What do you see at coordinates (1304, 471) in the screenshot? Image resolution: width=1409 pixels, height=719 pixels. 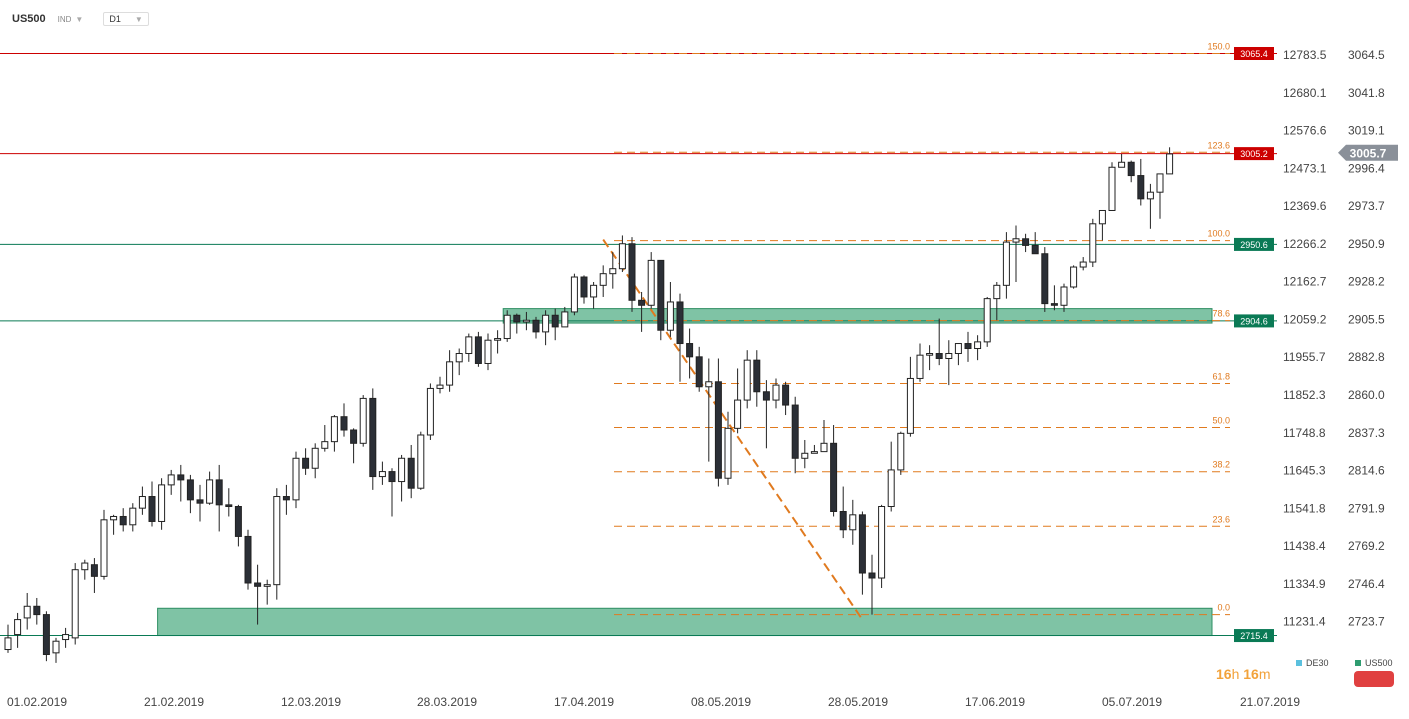 I see `y-tick-label-secondary: 11645.3` at bounding box center [1304, 471].